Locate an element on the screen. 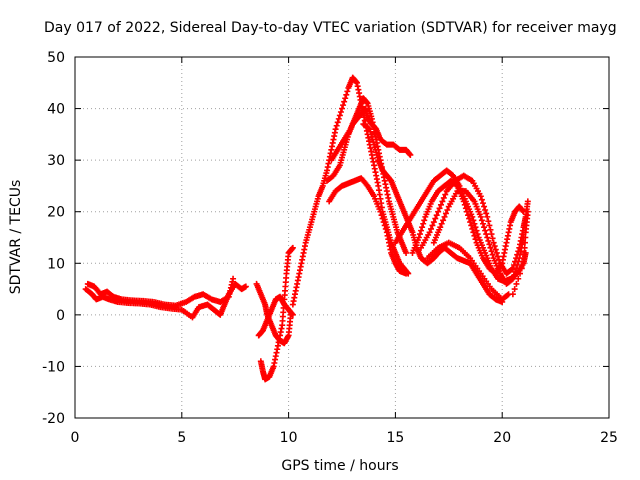 The image size is (640, 480). x-axis-label: GPS time / hours is located at coordinates (339, 466).